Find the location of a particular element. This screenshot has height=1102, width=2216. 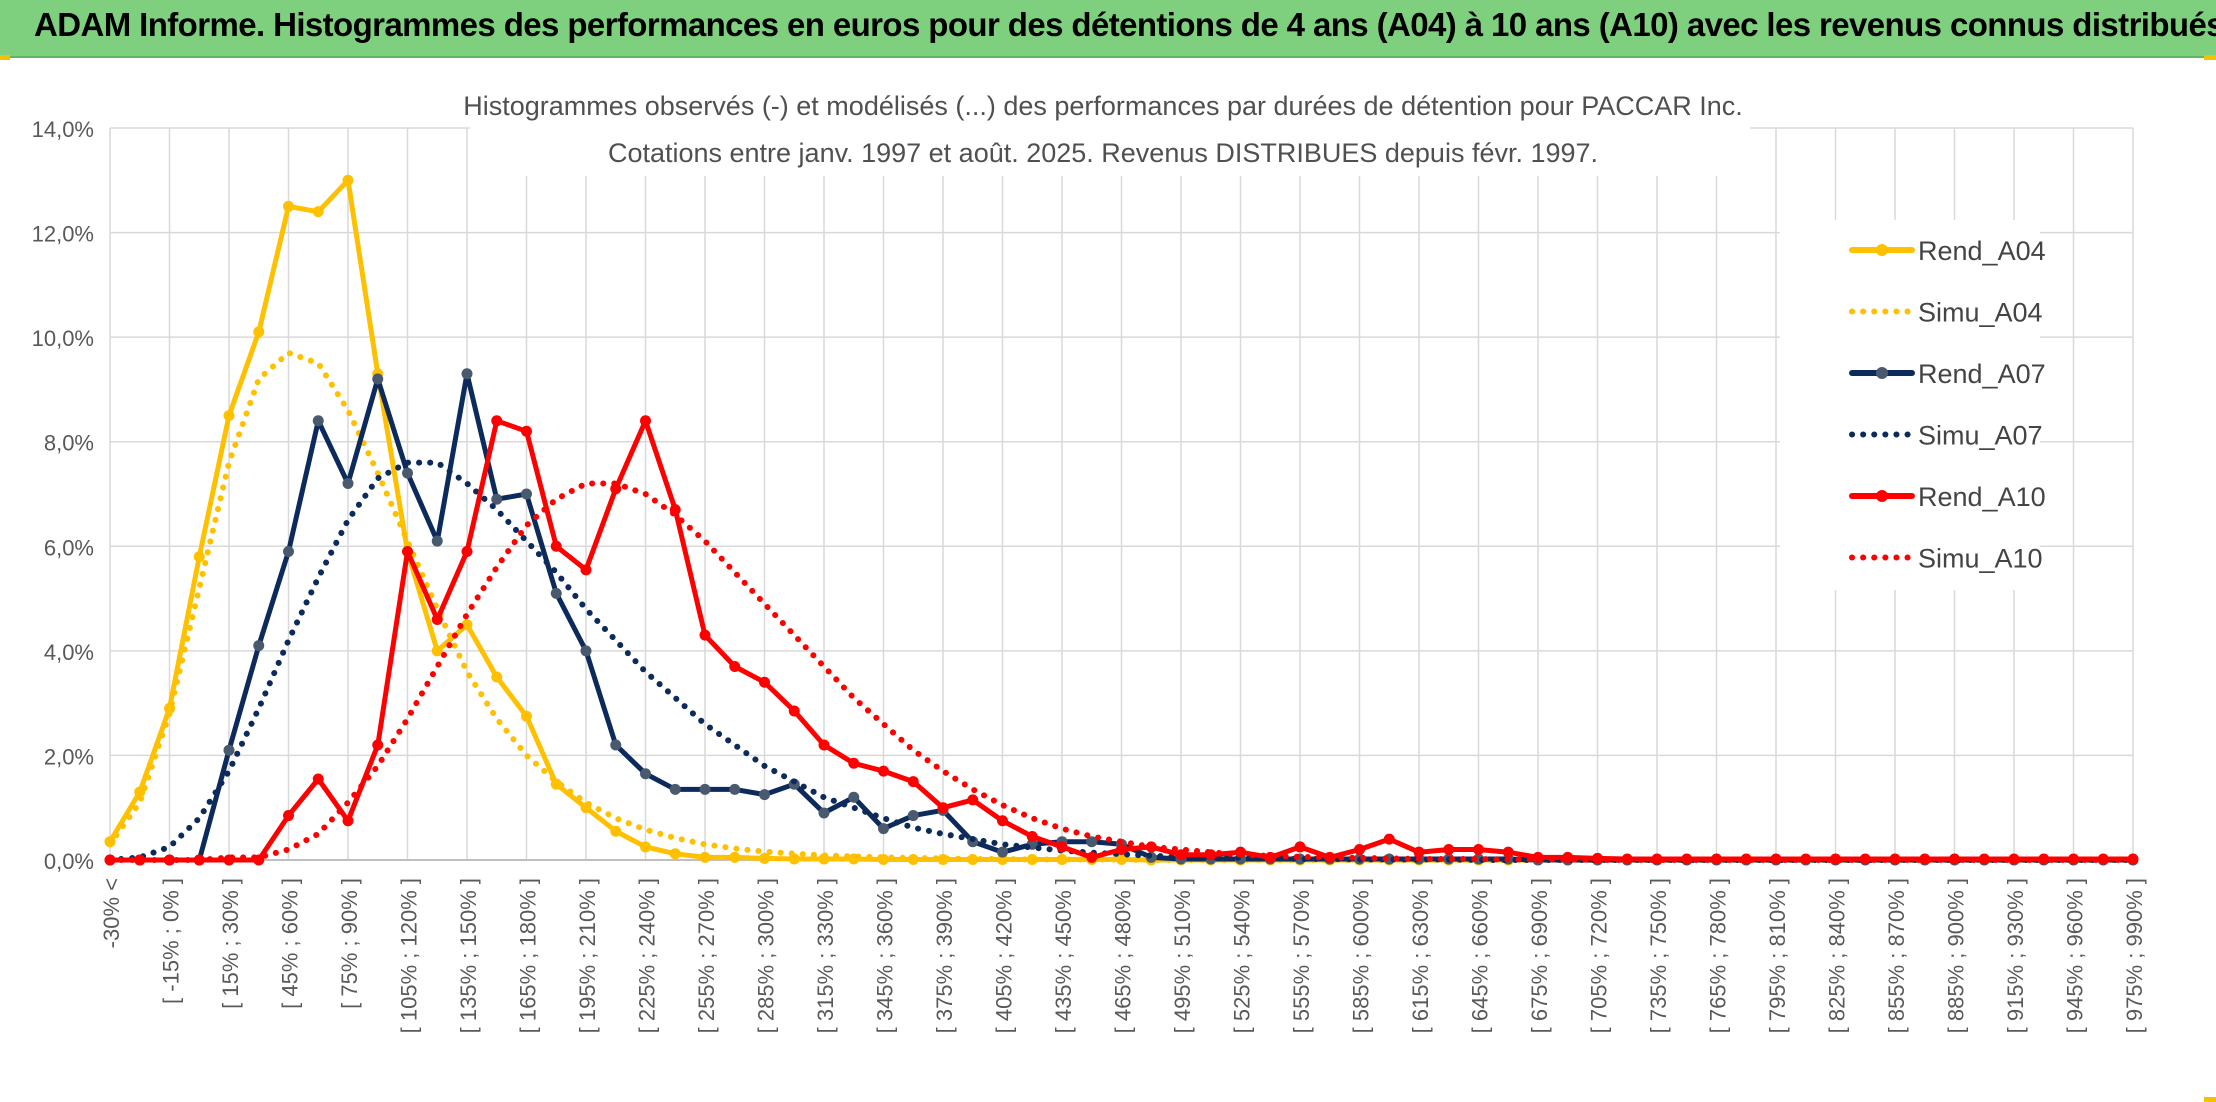

x-tick-label: [ 915% ; 930% ] is located at coordinates (2015, 955).